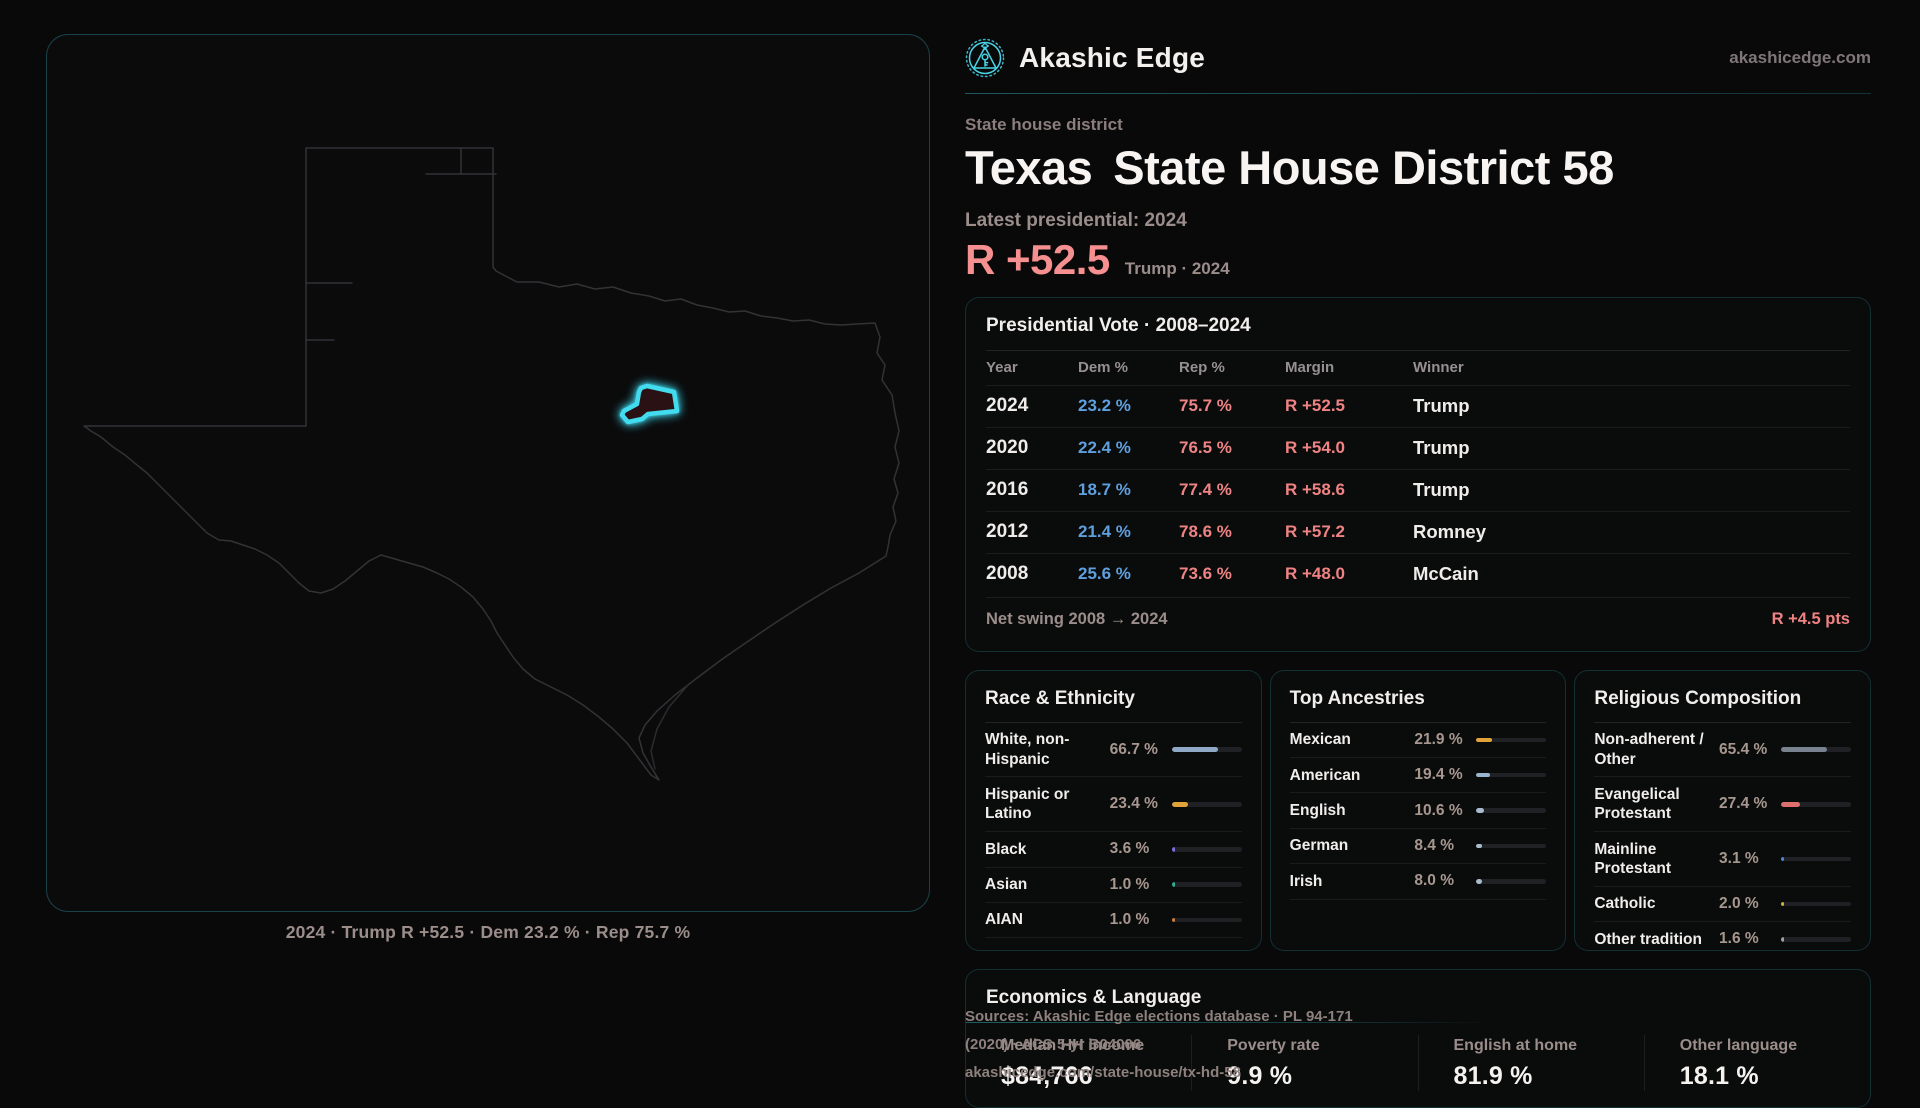 The height and width of the screenshot is (1108, 1920). What do you see at coordinates (1077, 618) in the screenshot?
I see `net-swing-label: Net swing 2008 → 2024` at bounding box center [1077, 618].